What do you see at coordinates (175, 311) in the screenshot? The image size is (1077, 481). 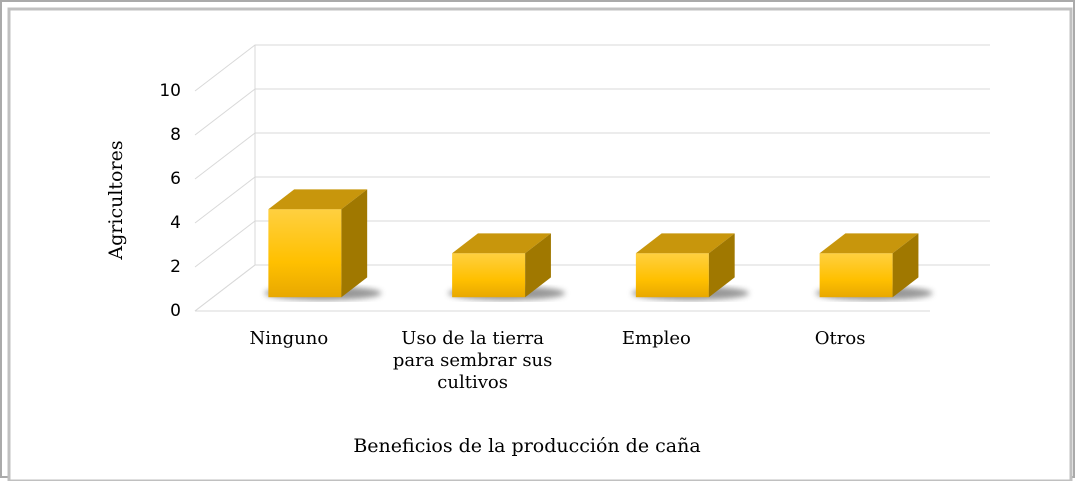 I see `y-tick-label: 0` at bounding box center [175, 311].